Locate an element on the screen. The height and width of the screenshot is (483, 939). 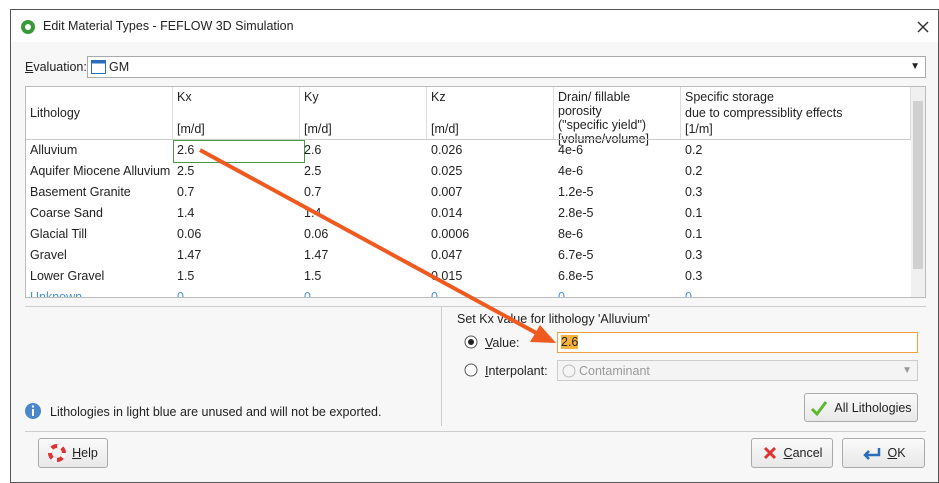
value-cell: 1.2e-5 is located at coordinates (576, 192).